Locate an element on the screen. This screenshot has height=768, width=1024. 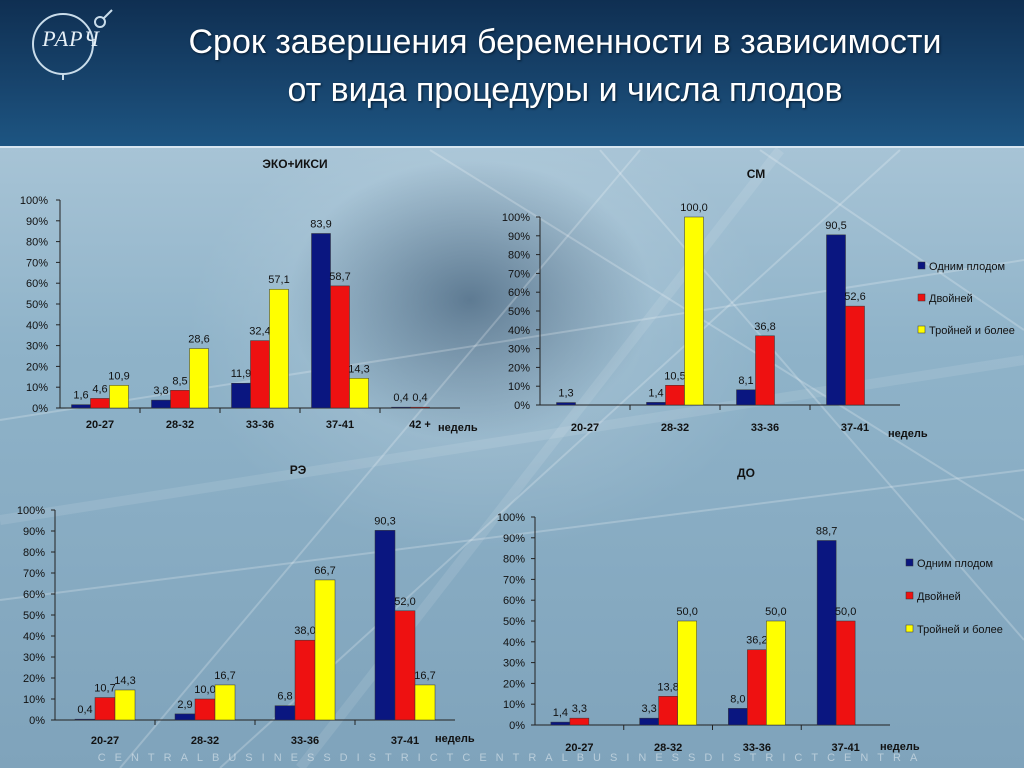
chart-title: ЭКО+ИКСИ is located at coordinates (294, 164).